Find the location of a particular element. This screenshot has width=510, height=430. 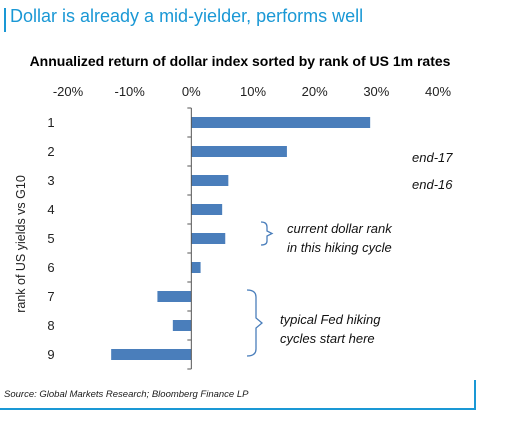

frame-line-horizontal is located at coordinates (238, 409).